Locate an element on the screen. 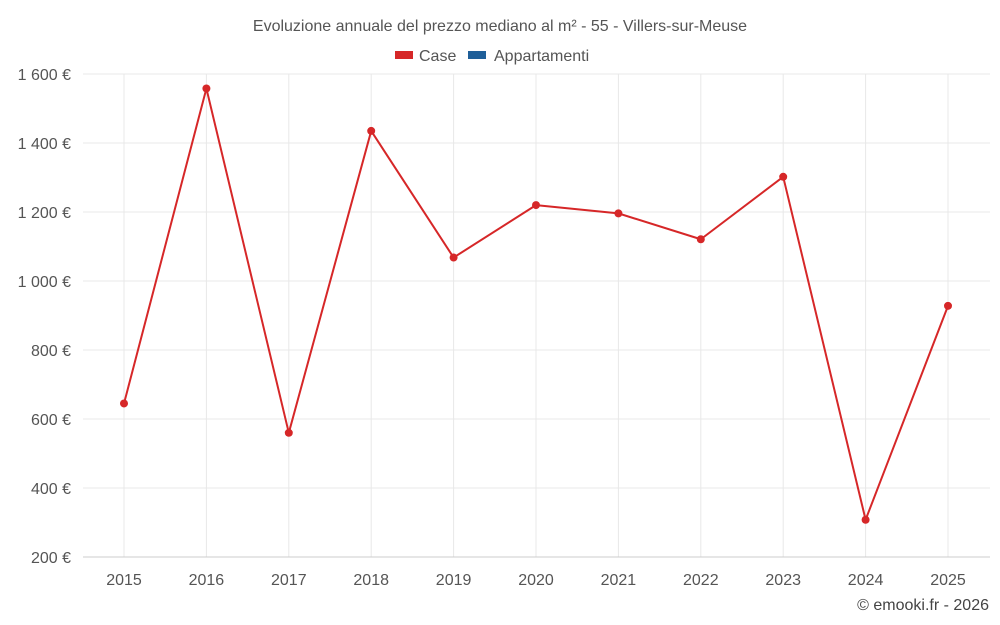  y-tick-label: 1 600 € is located at coordinates (44, 75).